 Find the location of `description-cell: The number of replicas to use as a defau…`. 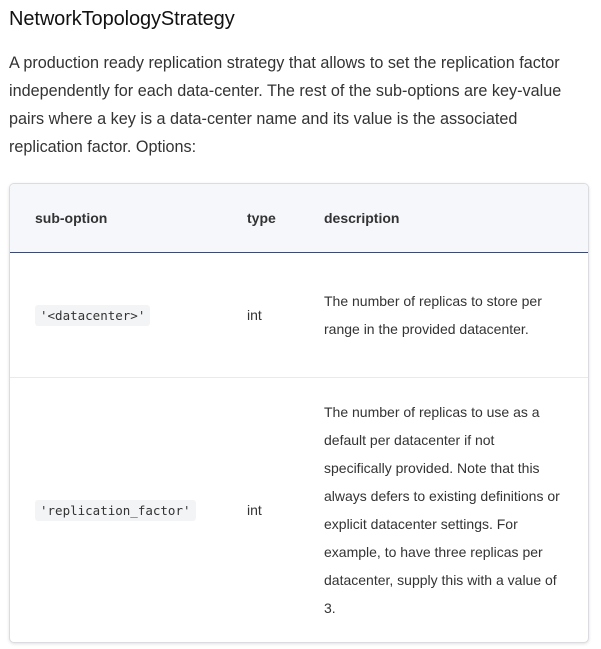

description-cell: The number of replicas to use as a defau… is located at coordinates (442, 509).